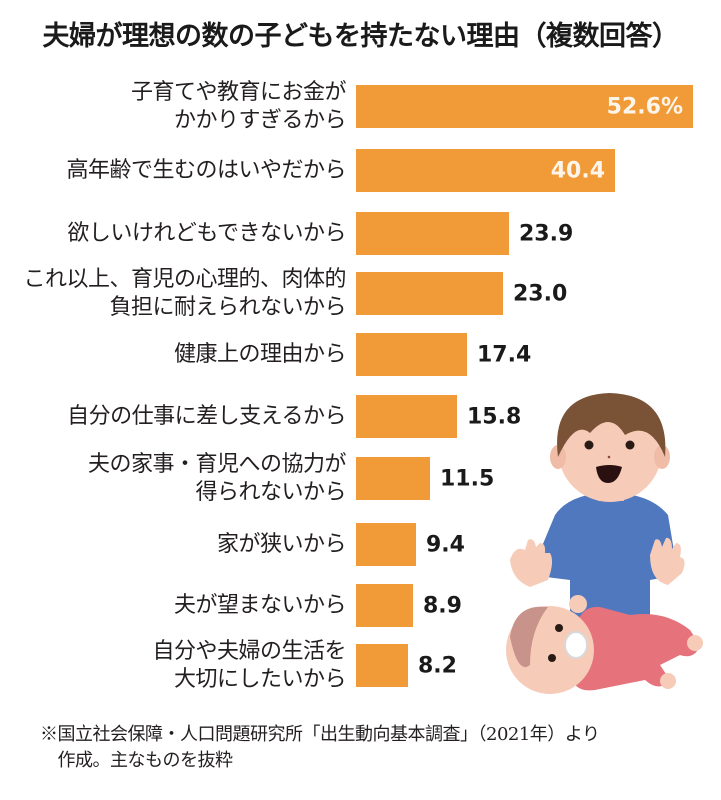 This screenshot has width=721, height=800. I want to click on chart-row: 家が狭いから 9.4, so click(360, 545).